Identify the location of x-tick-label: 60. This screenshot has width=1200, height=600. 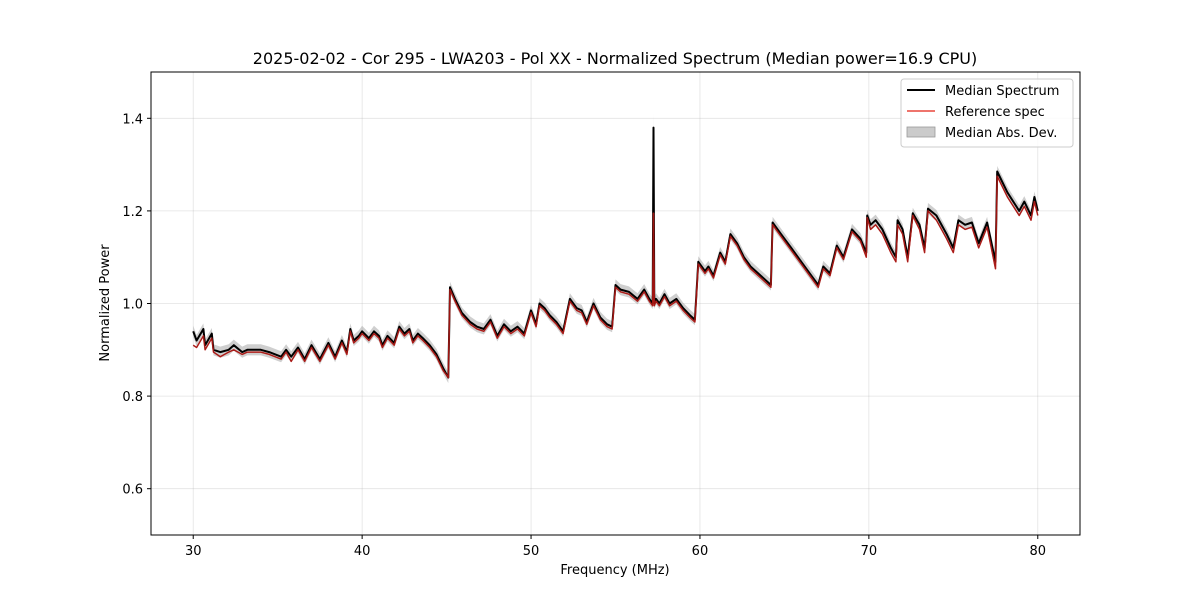
(700, 551).